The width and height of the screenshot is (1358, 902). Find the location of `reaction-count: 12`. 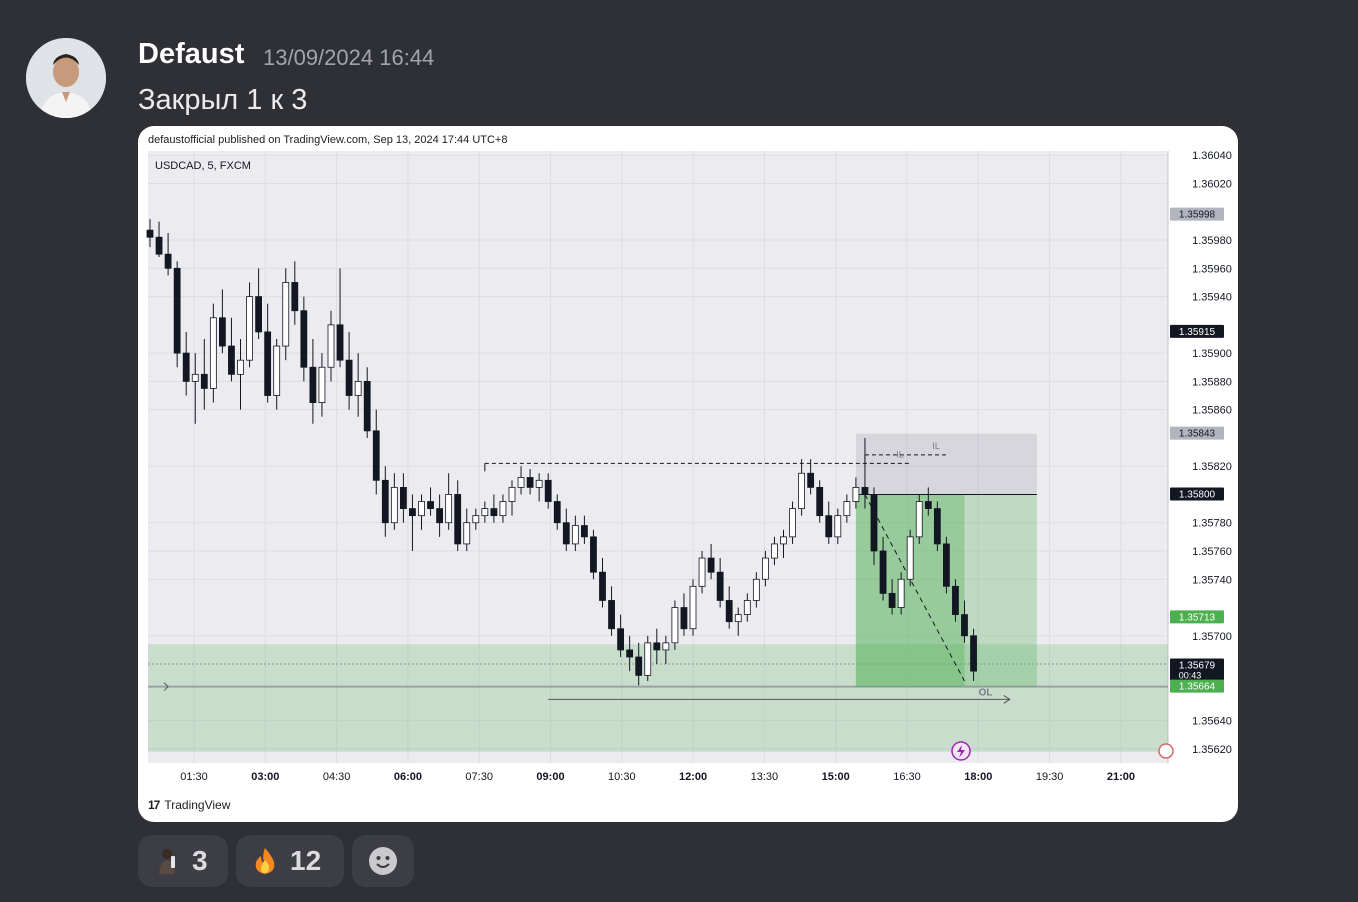

reaction-count: 12 is located at coordinates (306, 860).